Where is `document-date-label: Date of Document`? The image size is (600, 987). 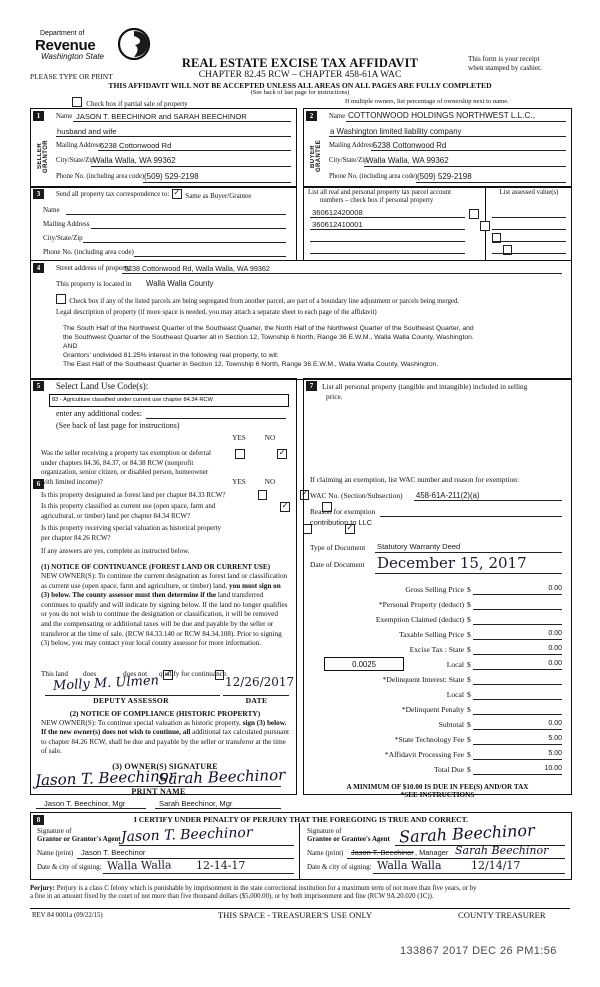
document-date-label: Date of Document is located at coordinates (337, 564).